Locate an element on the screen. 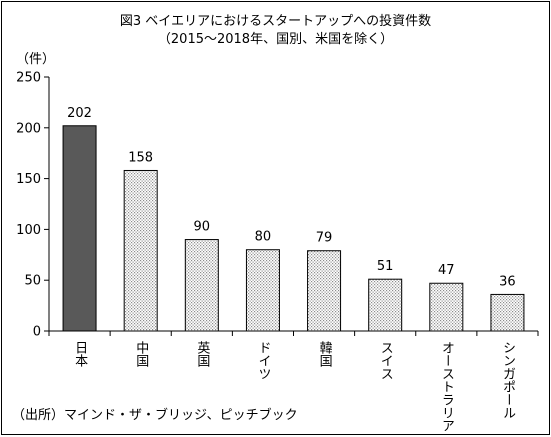 This screenshot has height=437, width=551. data-label: 202 is located at coordinates (79, 113).